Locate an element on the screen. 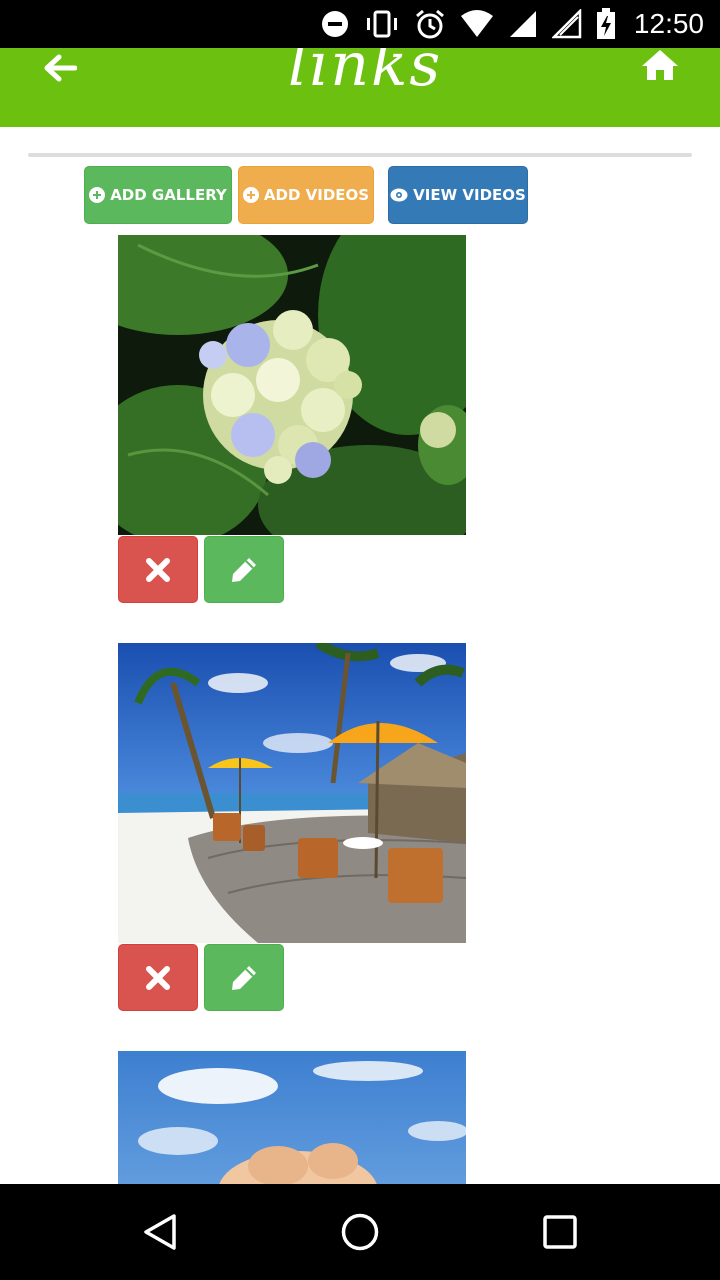  add-gallery-label: ADD GALLERY is located at coordinates (168, 195).